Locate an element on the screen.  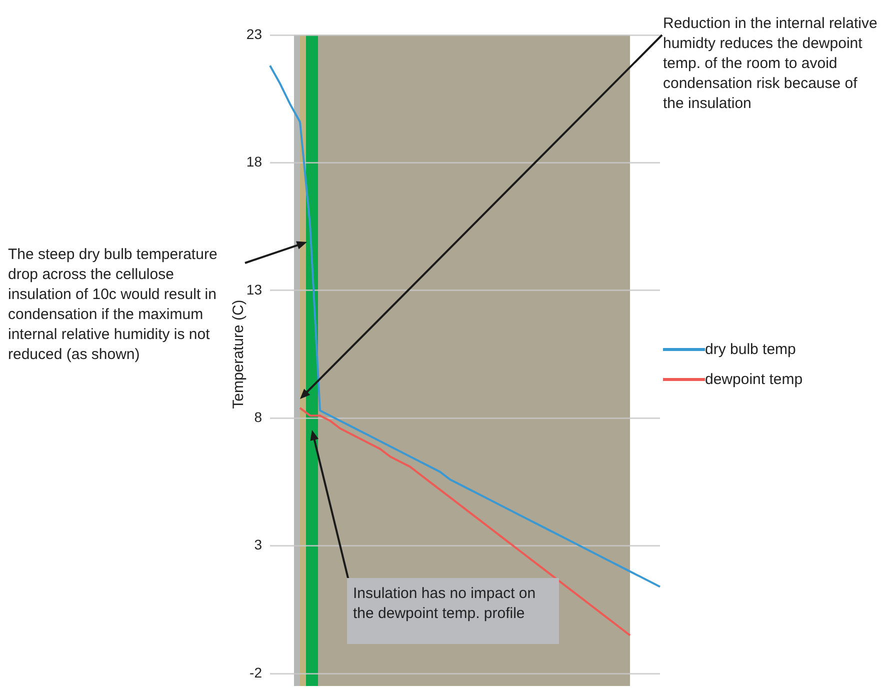
text: Reduction in the internal relative humidty reduces the dewpoint temp. of the room to avoid condensation risk because of the insulation is located at coordinates (770, 64).